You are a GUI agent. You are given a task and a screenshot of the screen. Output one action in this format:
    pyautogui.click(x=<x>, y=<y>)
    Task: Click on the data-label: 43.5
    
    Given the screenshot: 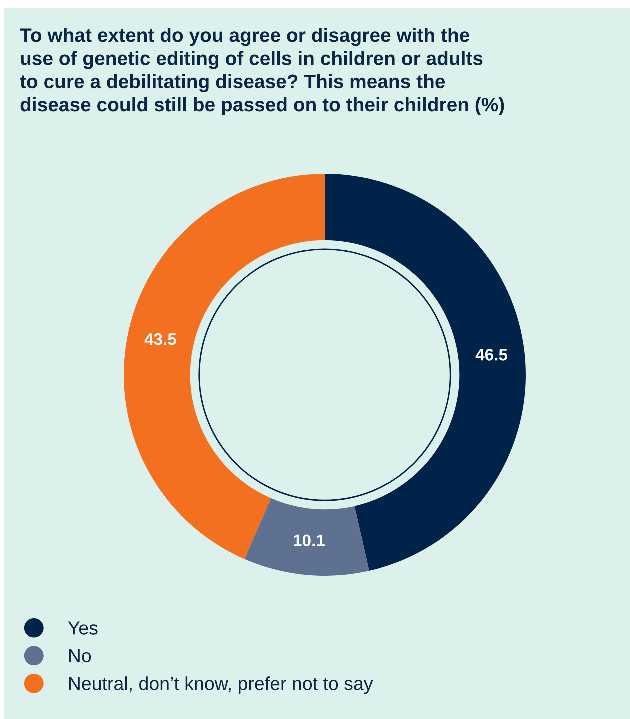 What is the action you would take?
    pyautogui.click(x=160, y=339)
    